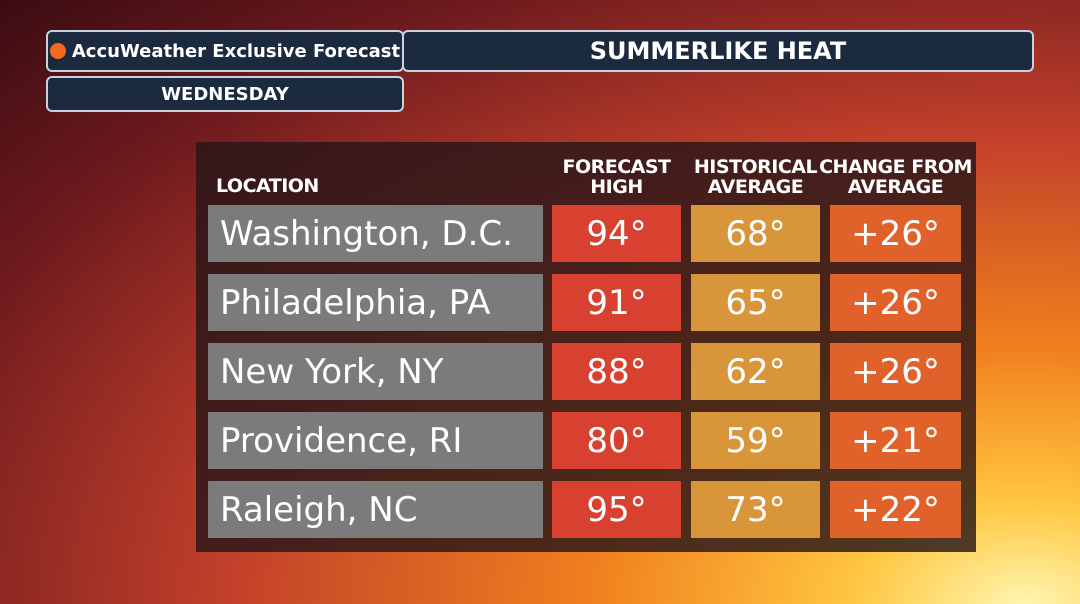  I want to click on title-bar: SUMMERLIKE HEAT, so click(718, 51).